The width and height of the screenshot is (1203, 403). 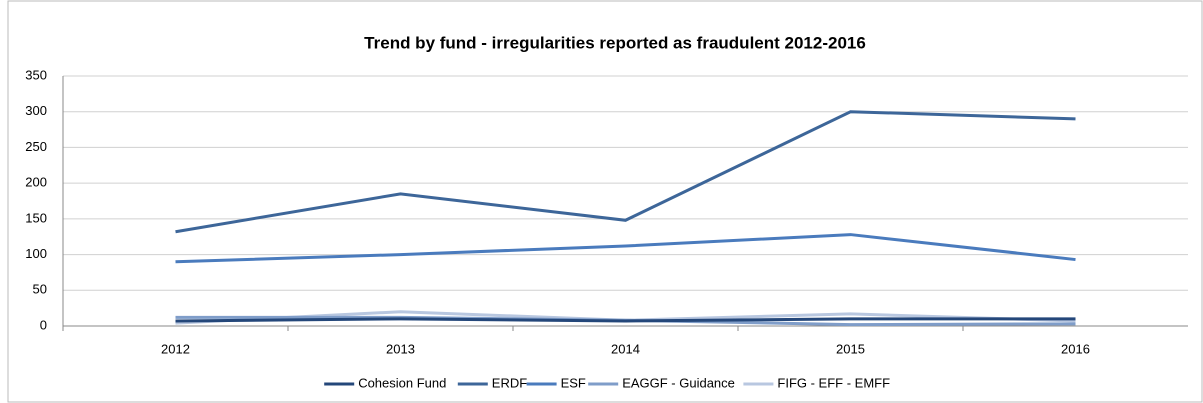 I want to click on y-tick-label: 350, so click(x=36, y=74).